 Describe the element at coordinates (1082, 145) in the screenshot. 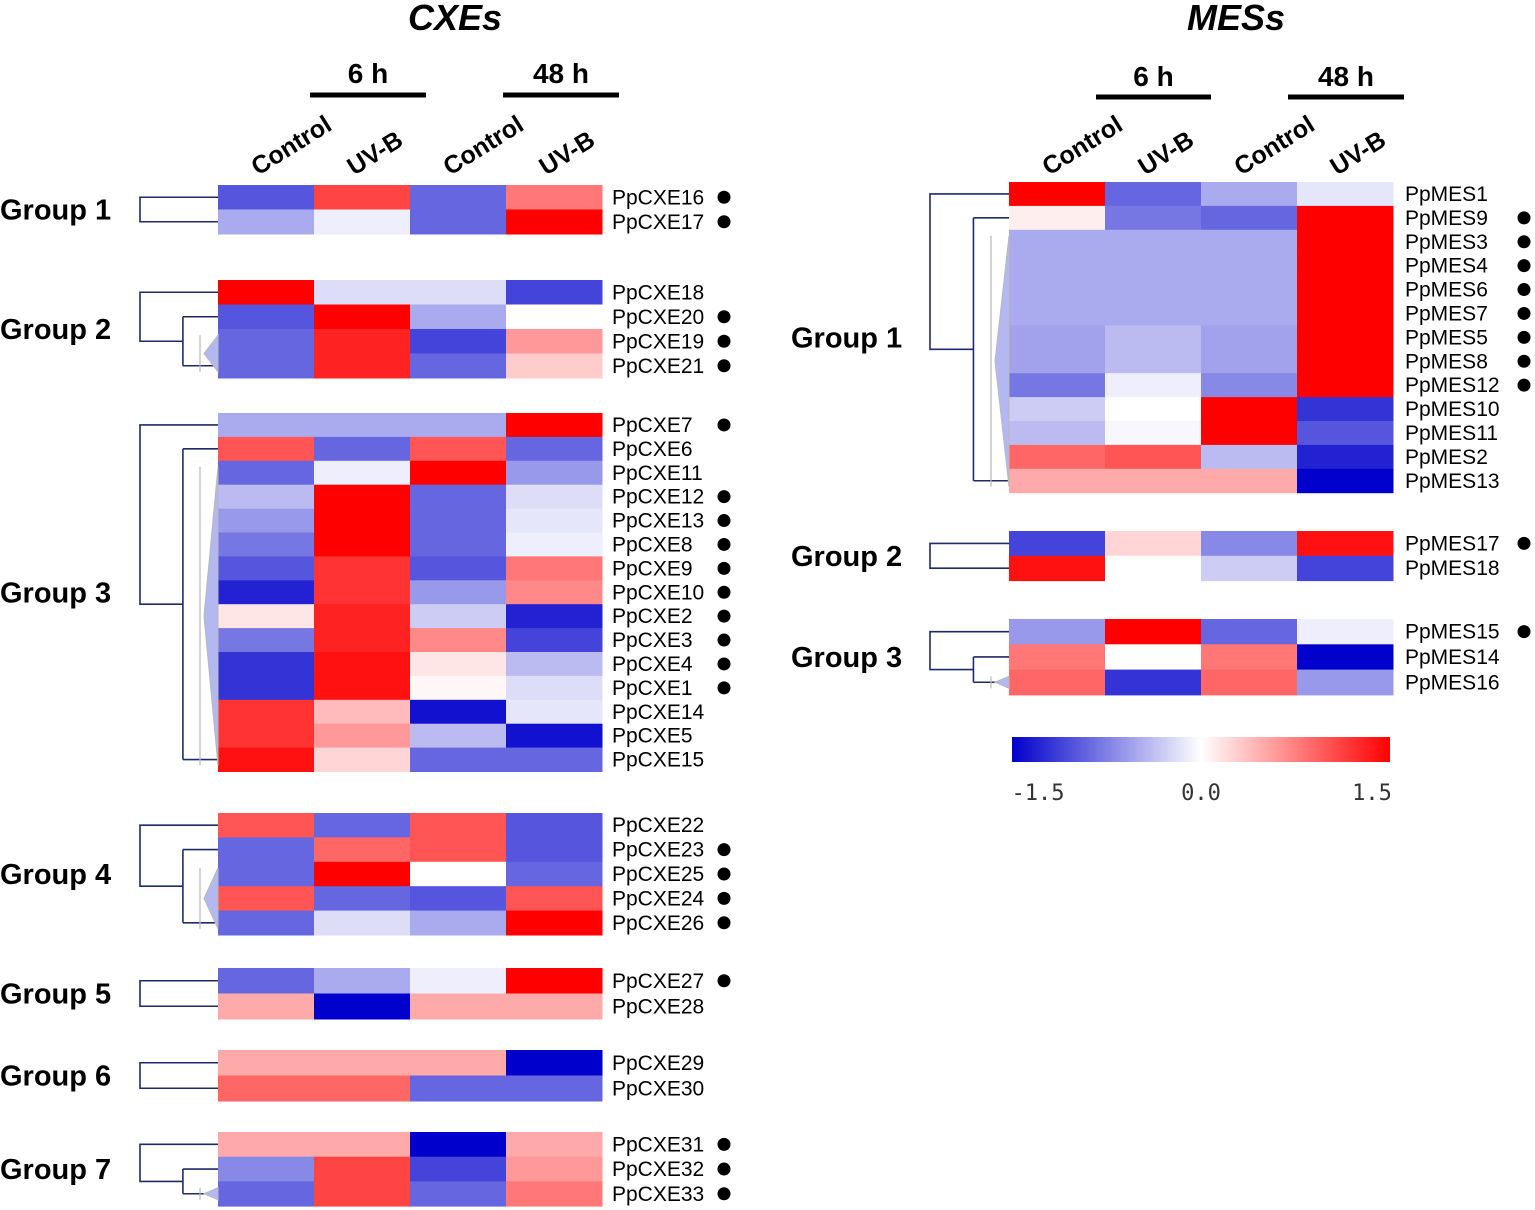

I see `column-label: Control` at that location.